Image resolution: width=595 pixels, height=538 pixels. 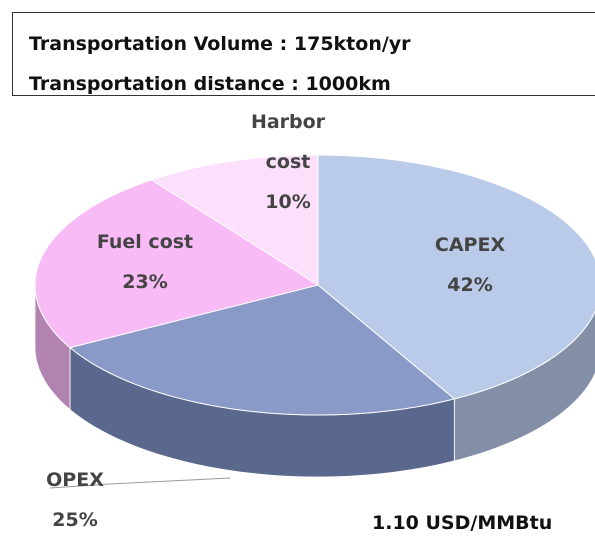 I want to click on slice-label: Fuel cost 23%, so click(x=145, y=262).